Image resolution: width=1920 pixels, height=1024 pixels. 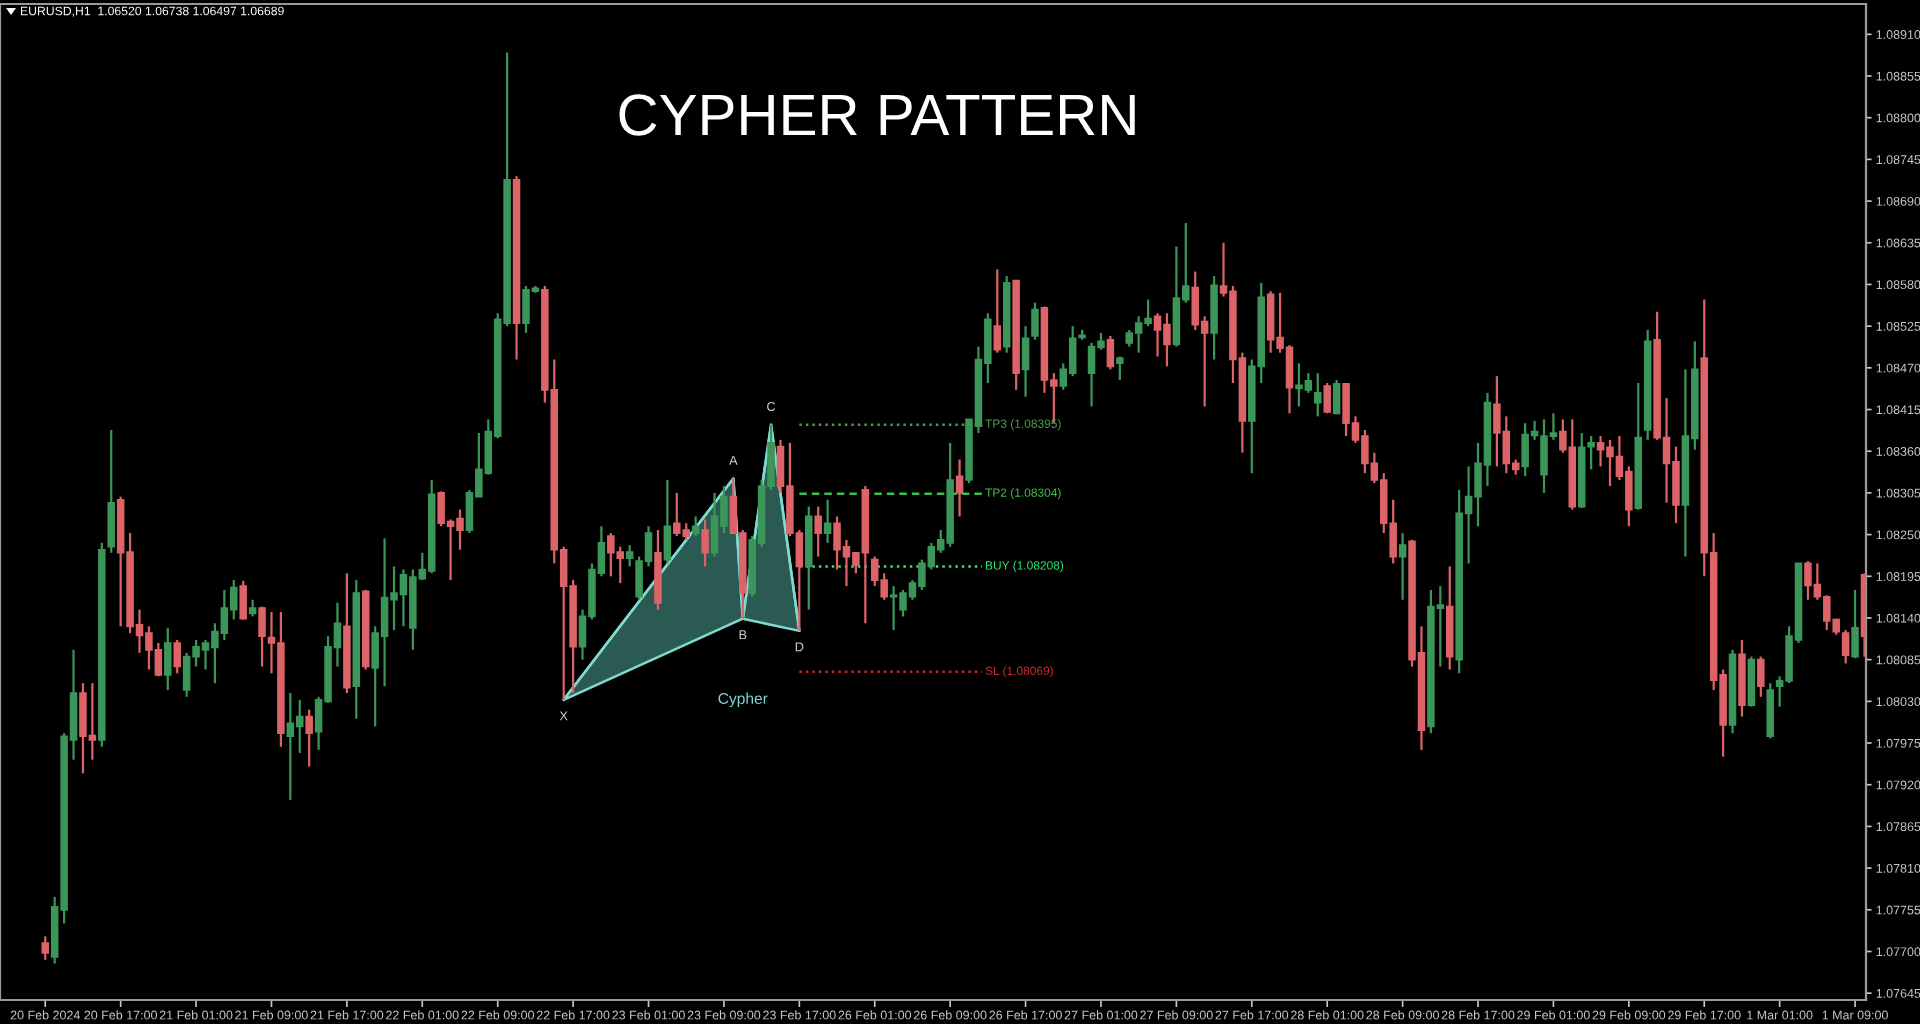 I want to click on text: CYPHER PATTERN, so click(x=877, y=115).